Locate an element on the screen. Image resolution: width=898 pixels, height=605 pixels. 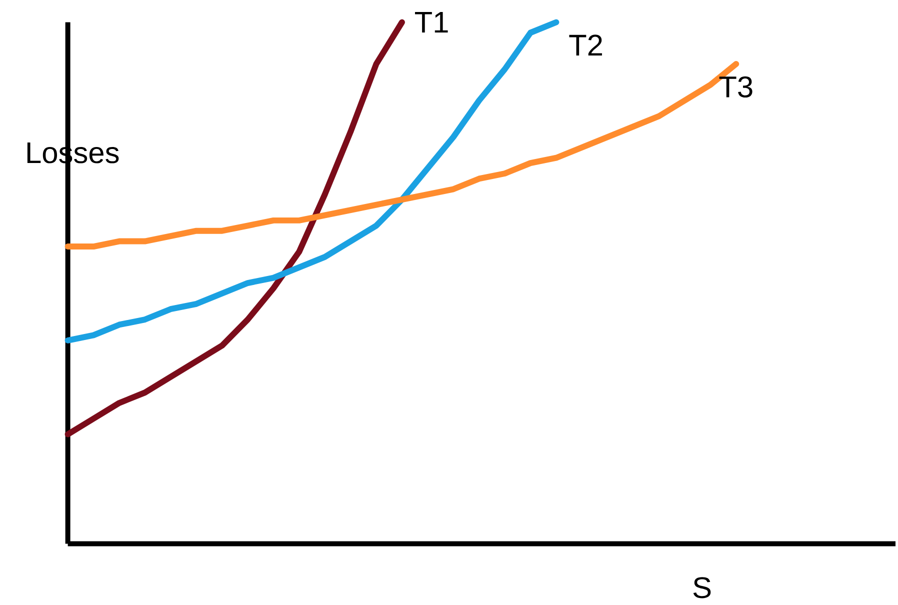
series-label: T1 is located at coordinates (431, 22).